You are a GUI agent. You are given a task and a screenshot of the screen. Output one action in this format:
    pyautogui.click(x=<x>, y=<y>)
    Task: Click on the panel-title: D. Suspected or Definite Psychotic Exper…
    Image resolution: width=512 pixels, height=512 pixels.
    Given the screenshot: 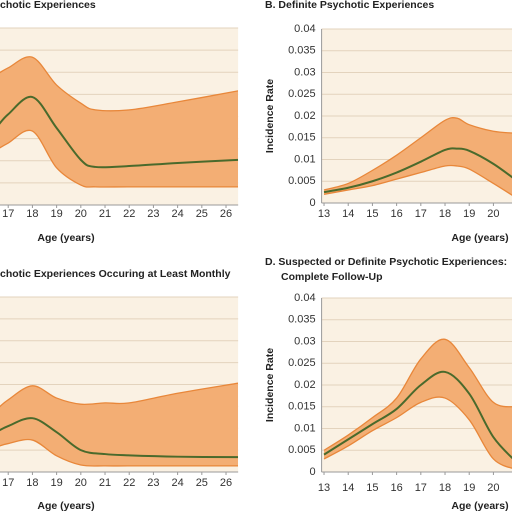 What is the action you would take?
    pyautogui.click(x=386, y=262)
    